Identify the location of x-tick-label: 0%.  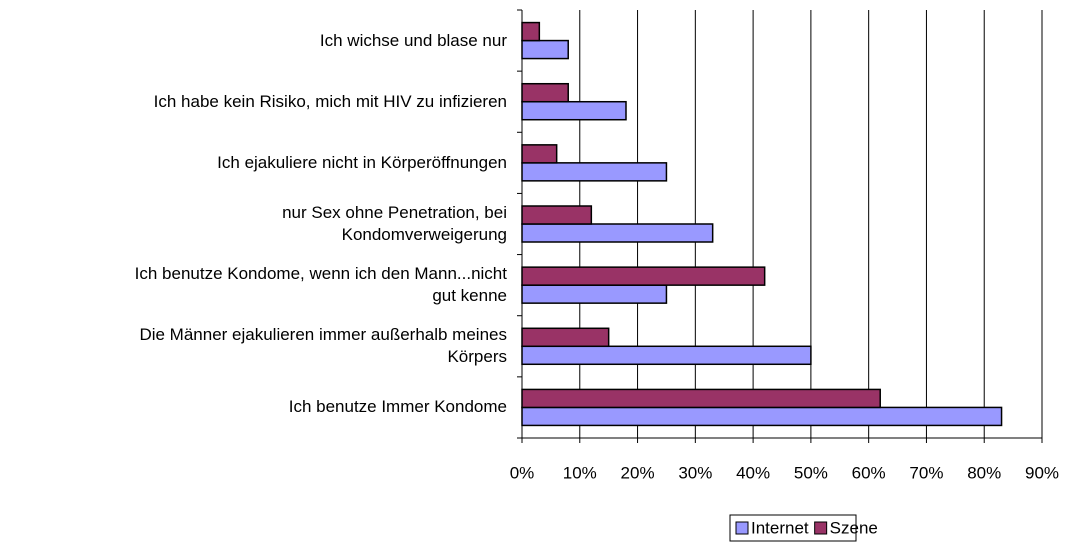
(522, 472).